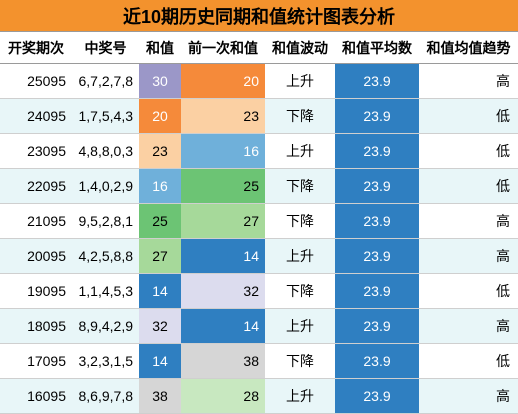 This screenshot has width=518, height=414. I want to click on sum-cell: 27, so click(160, 256).